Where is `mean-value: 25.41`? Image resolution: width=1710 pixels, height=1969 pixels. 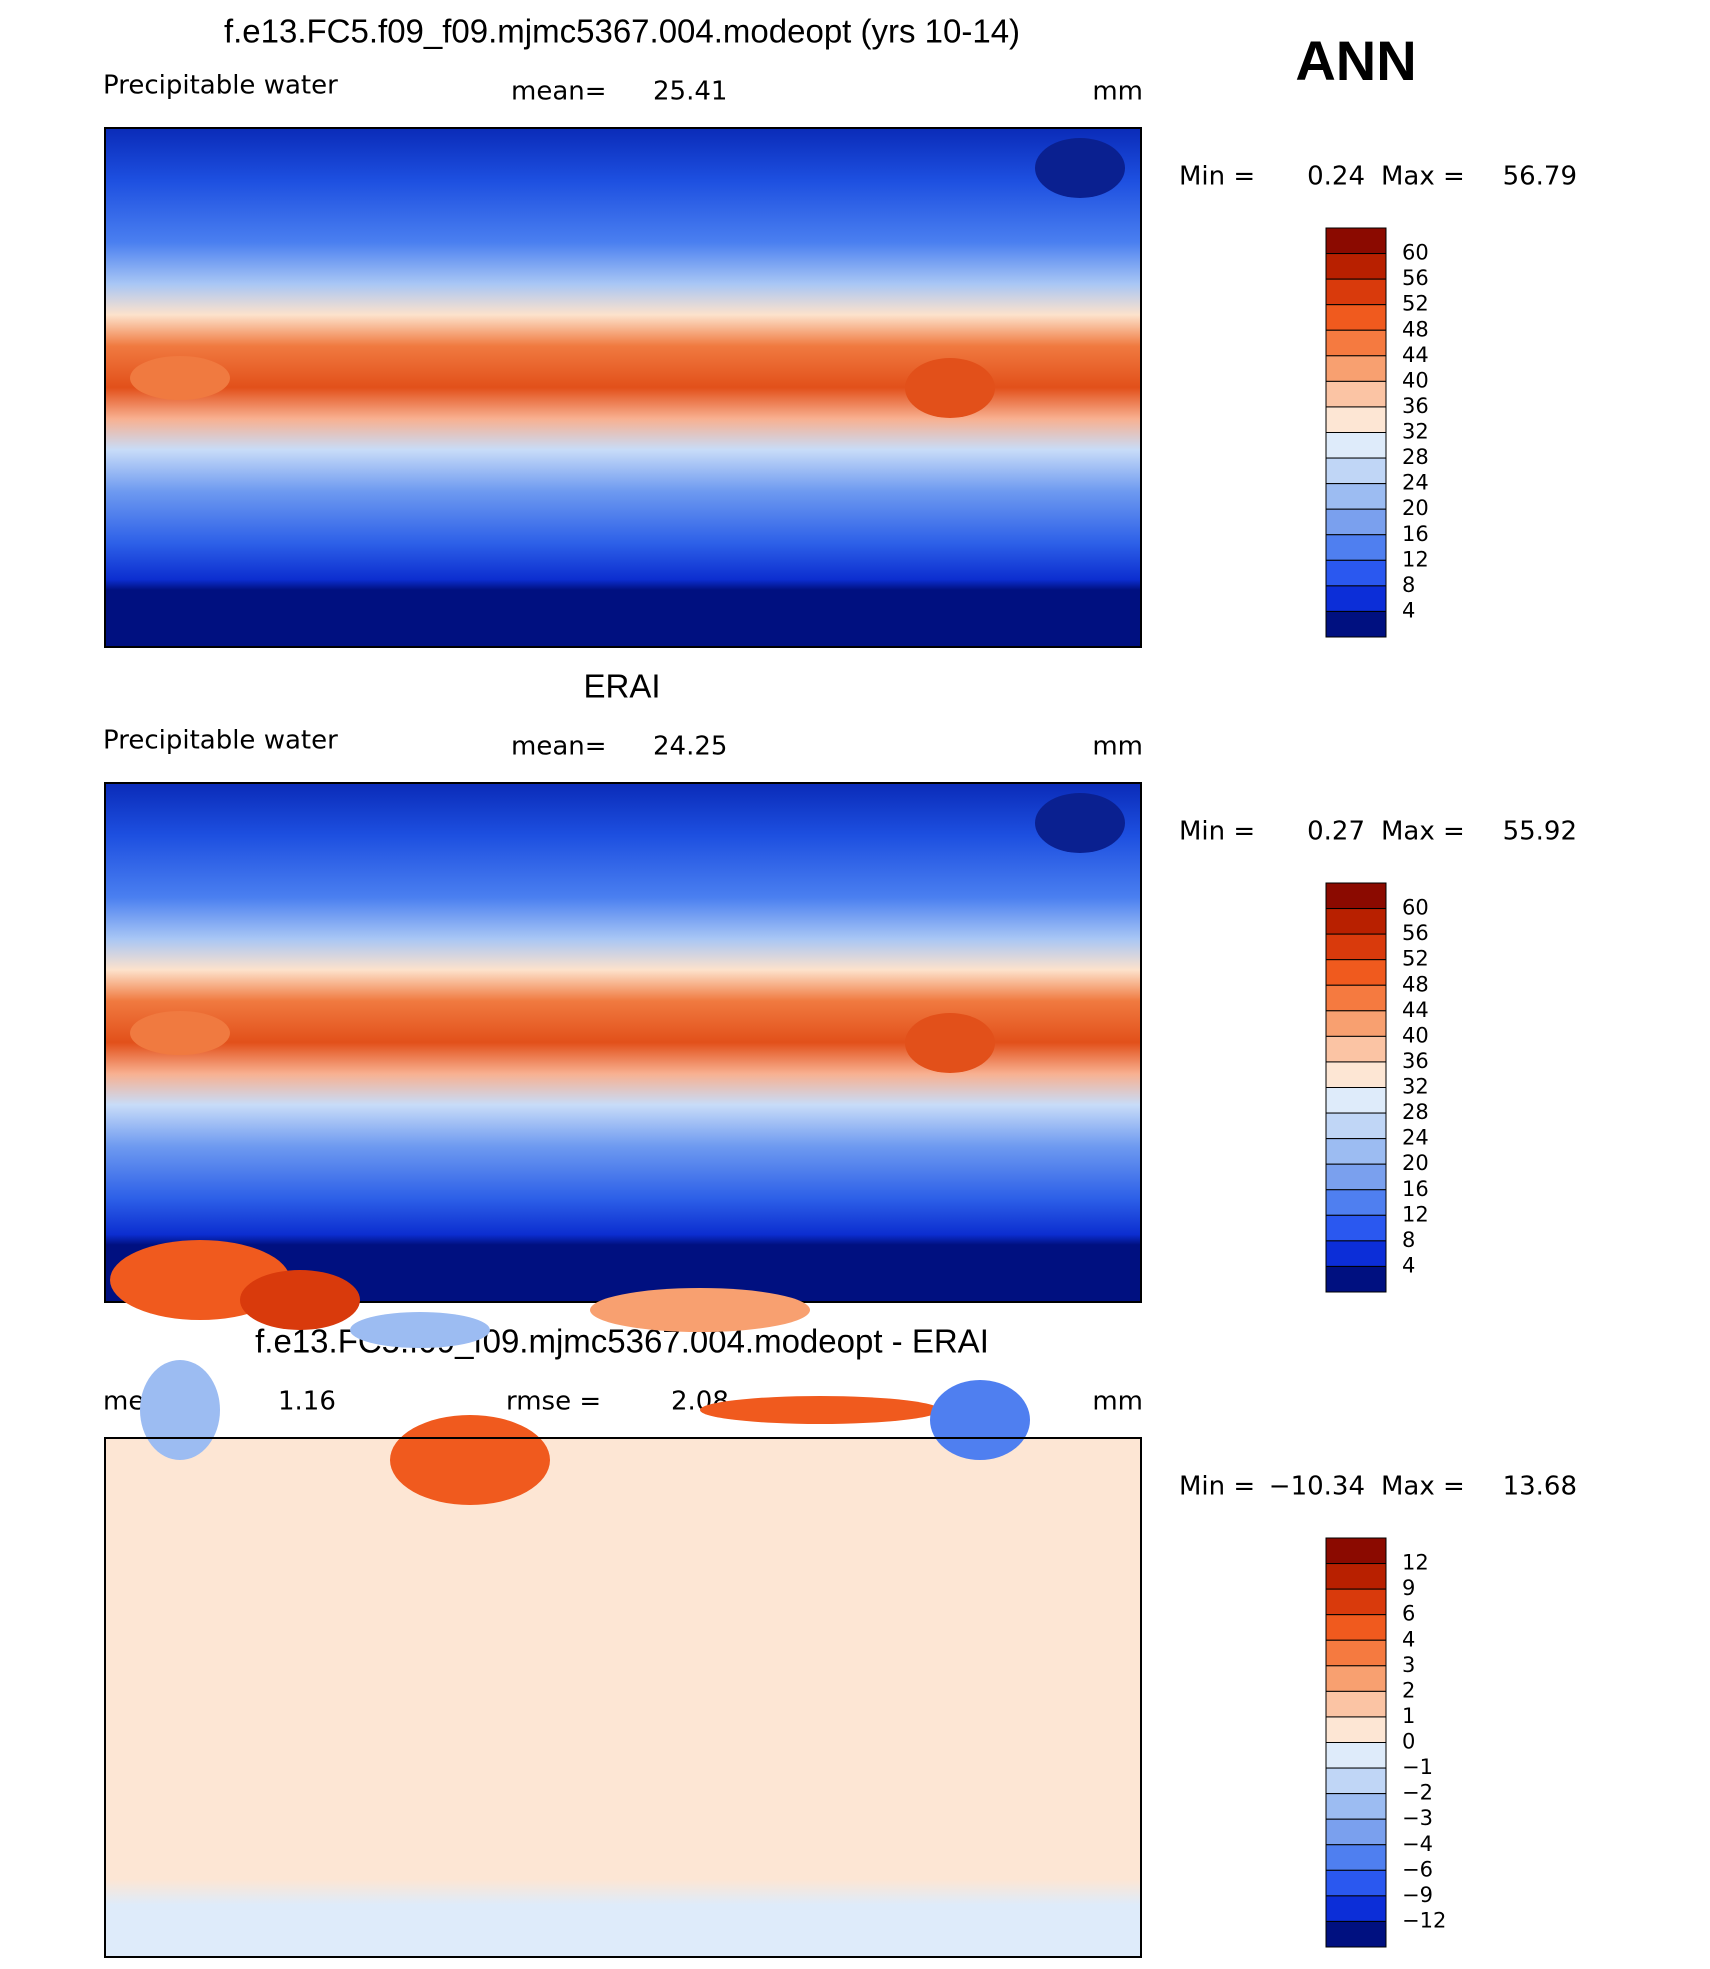
mean-value: 25.41 is located at coordinates (690, 92).